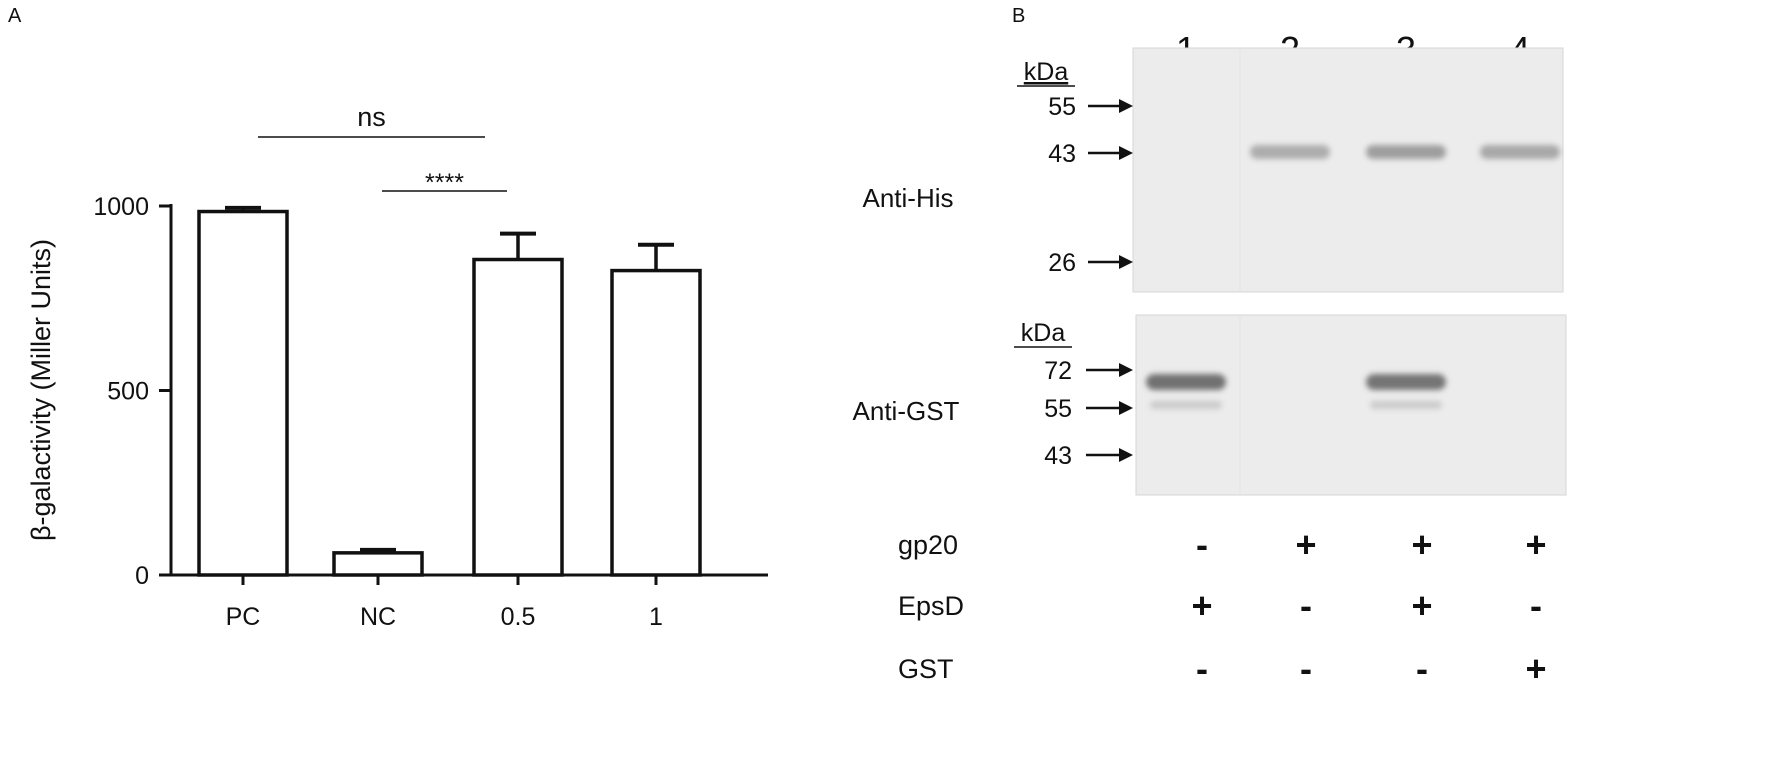 Image resolution: width=1772 pixels, height=780 pixels. Describe the element at coordinates (378, 617) in the screenshot. I see `x-tick-label: NC` at that location.